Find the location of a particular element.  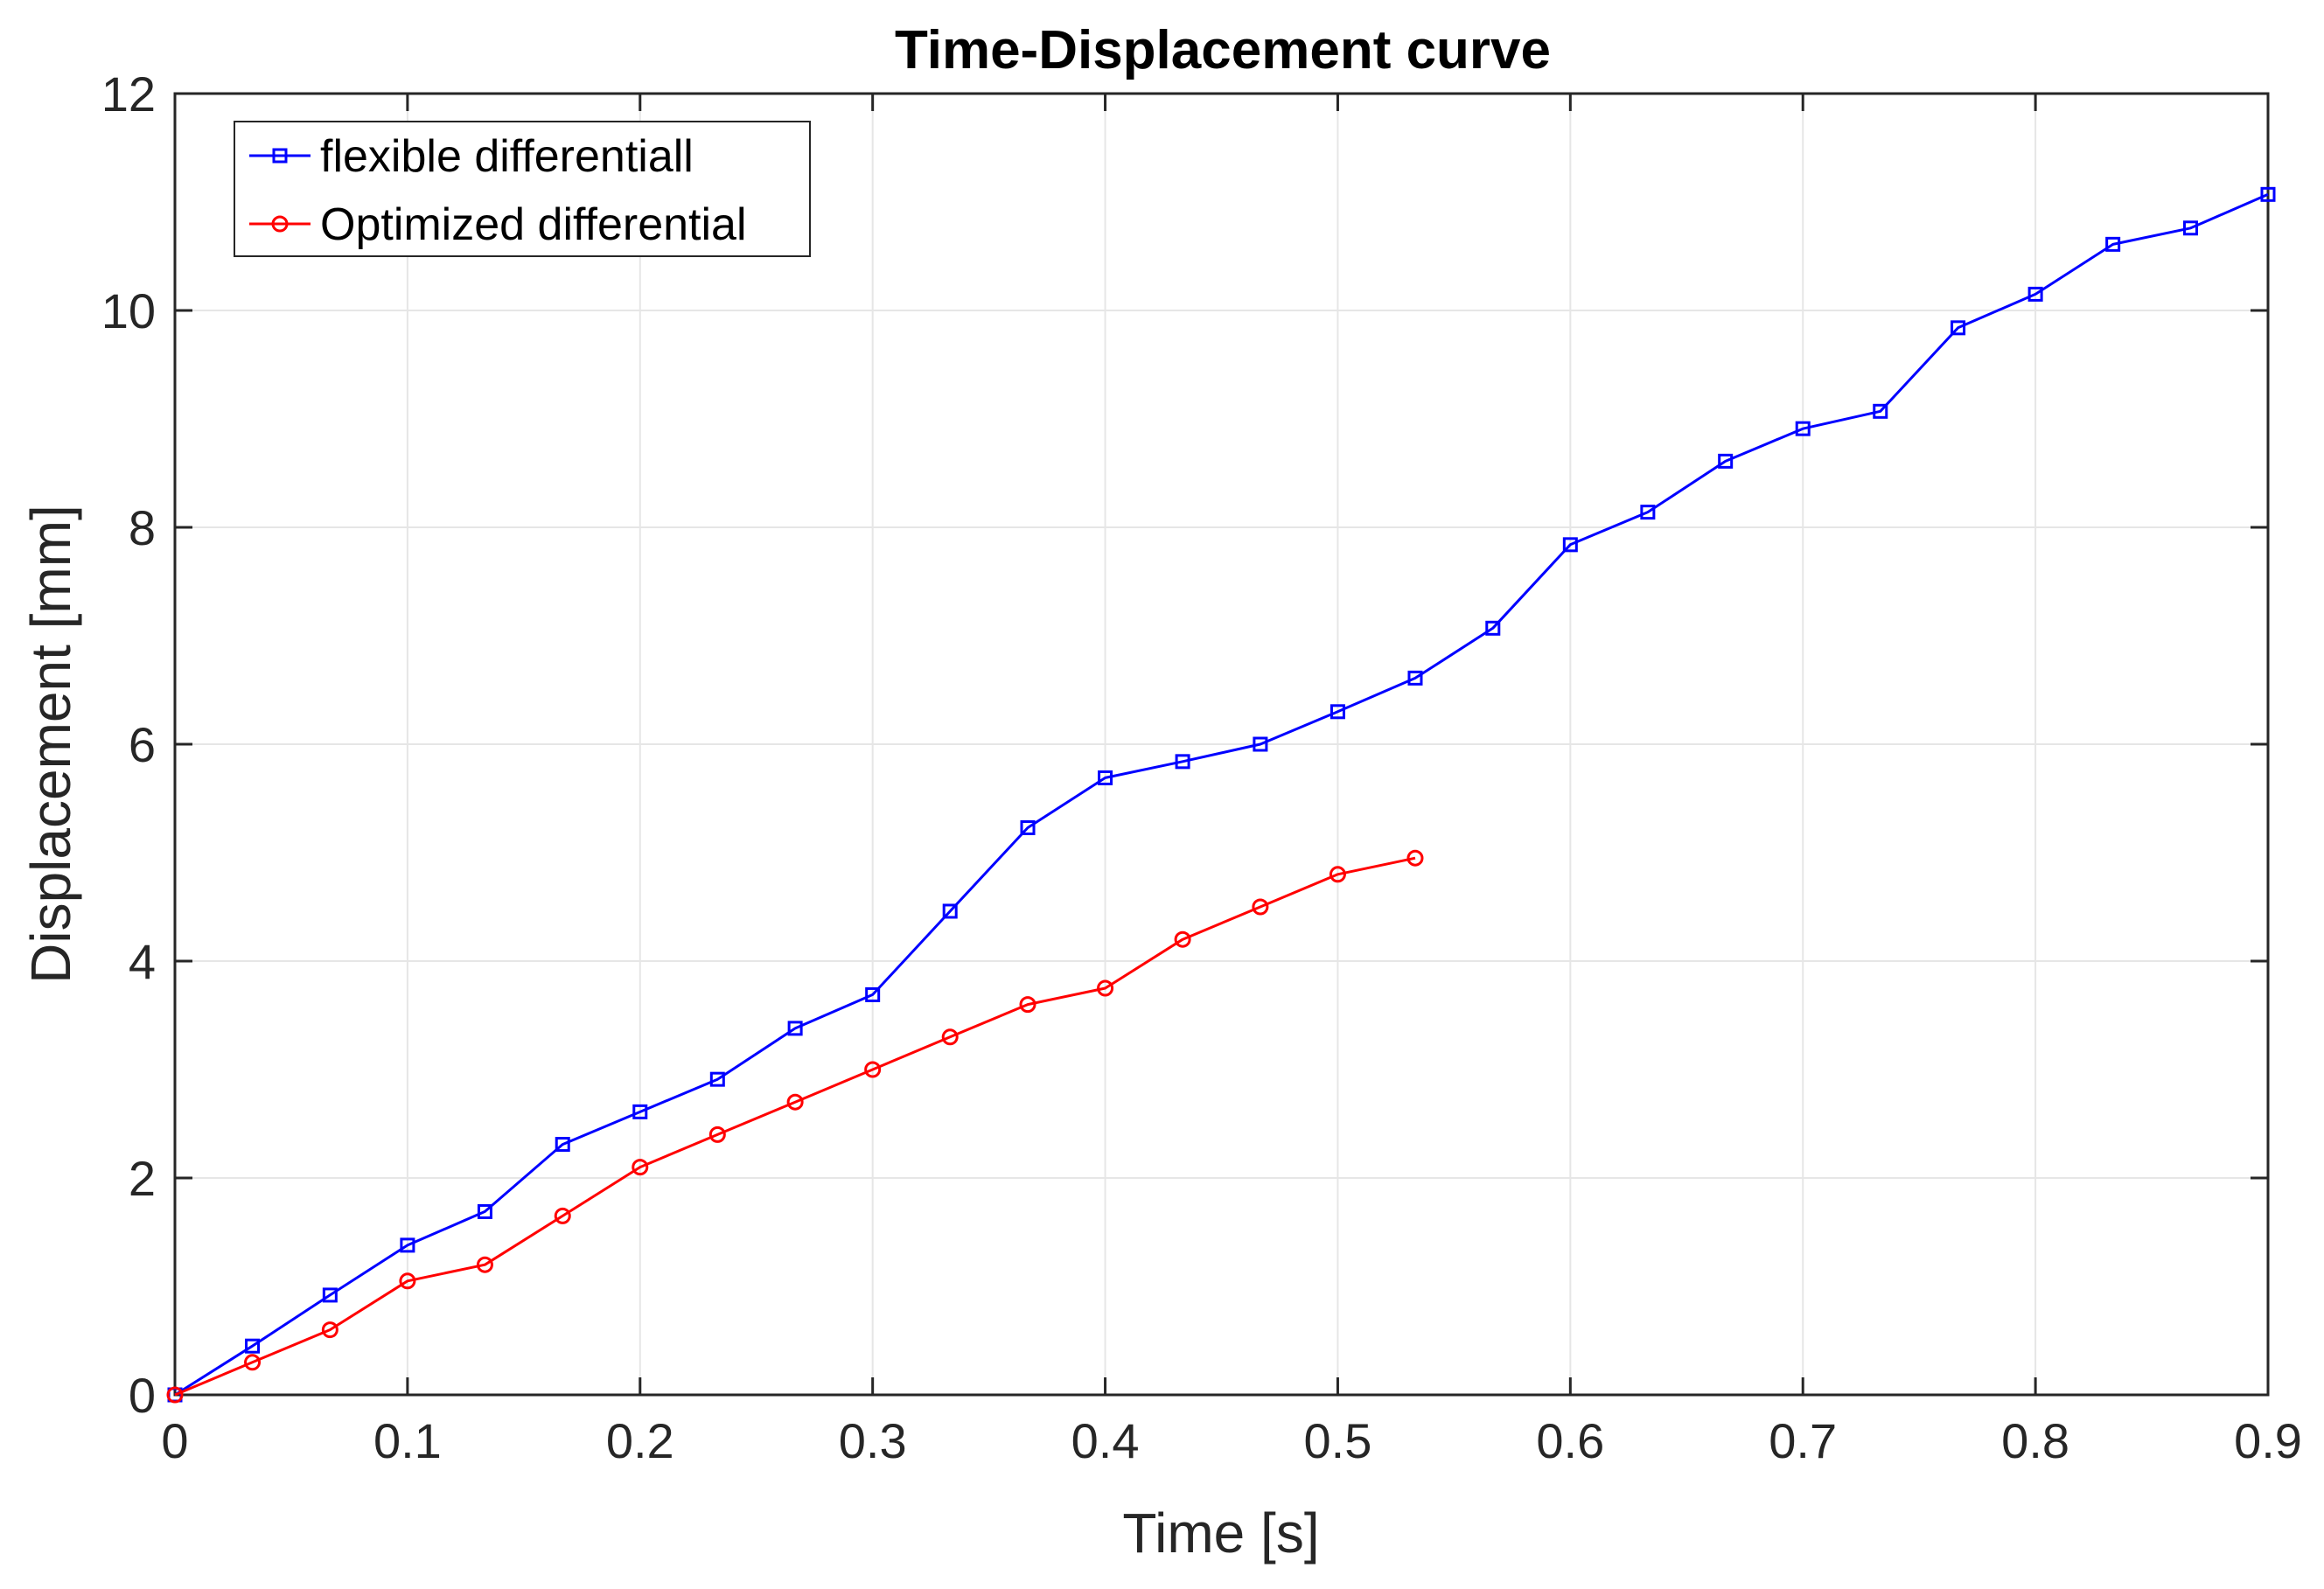

y-tick-label: 10 is located at coordinates (128, 310).